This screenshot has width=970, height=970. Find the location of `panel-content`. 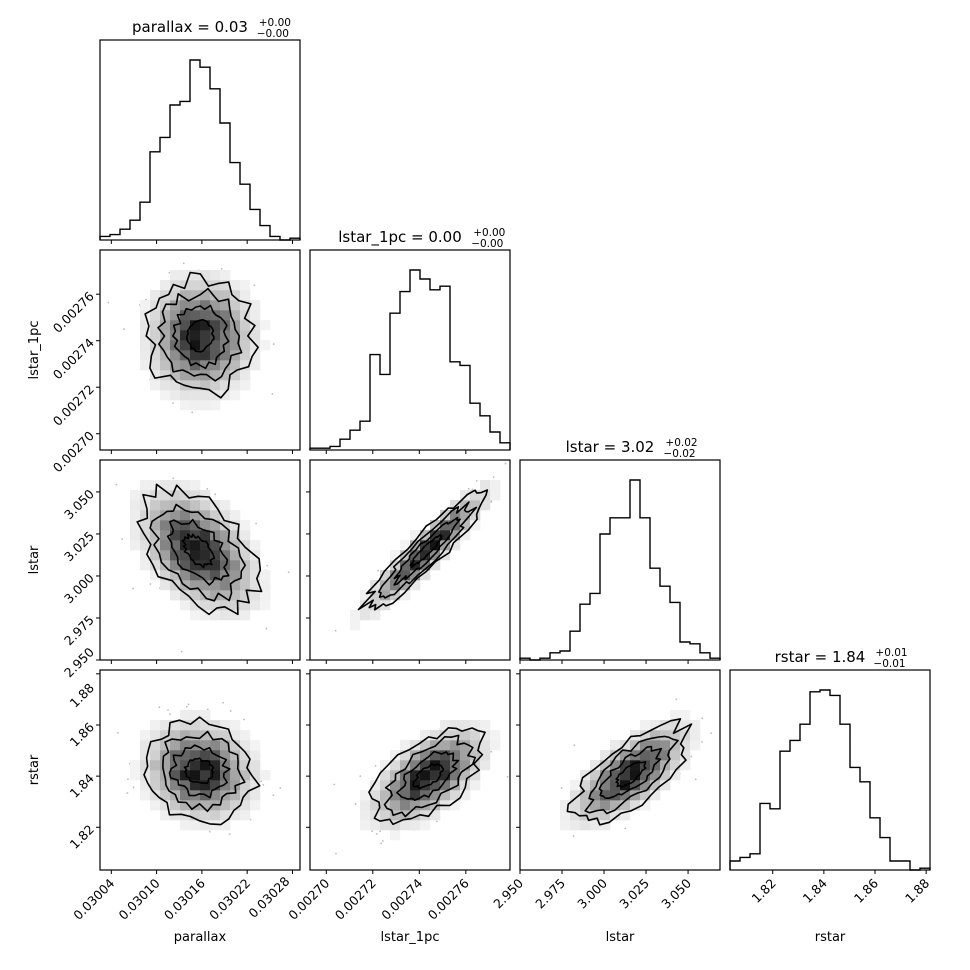

panel-content is located at coordinates (421, 787).